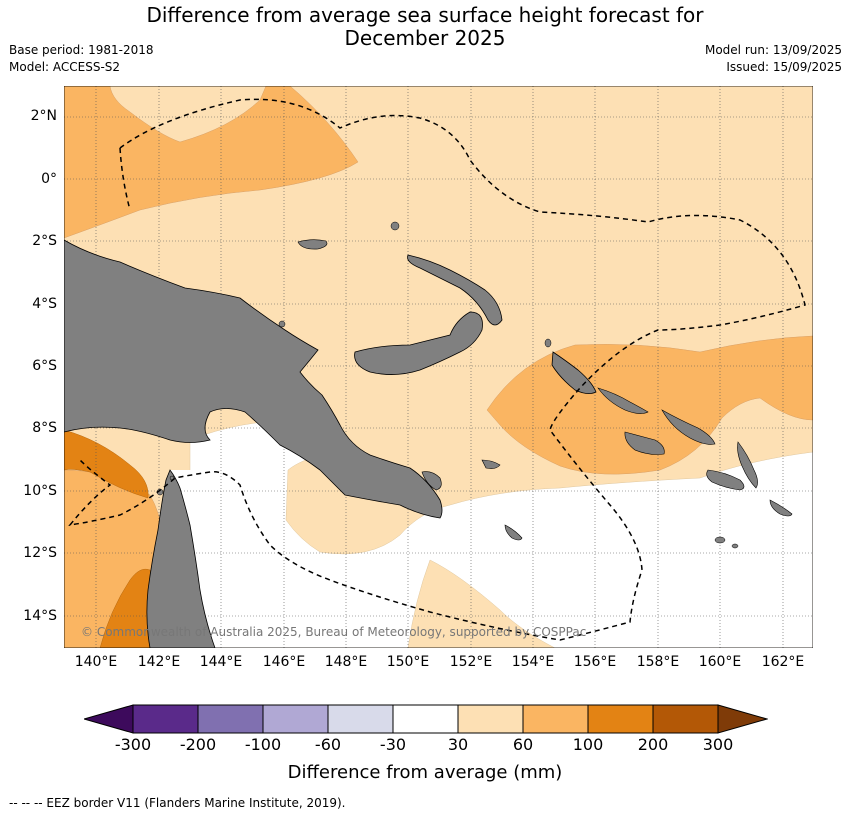 The image size is (850, 816). I want to click on lat-label-12s: 12°S, so click(40, 553).